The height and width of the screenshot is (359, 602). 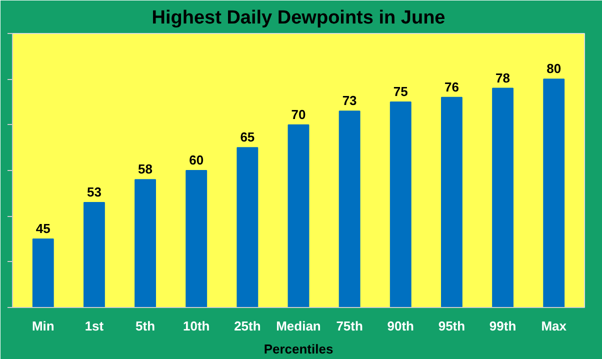 What do you see at coordinates (298, 114) in the screenshot?
I see `data-label: 70` at bounding box center [298, 114].